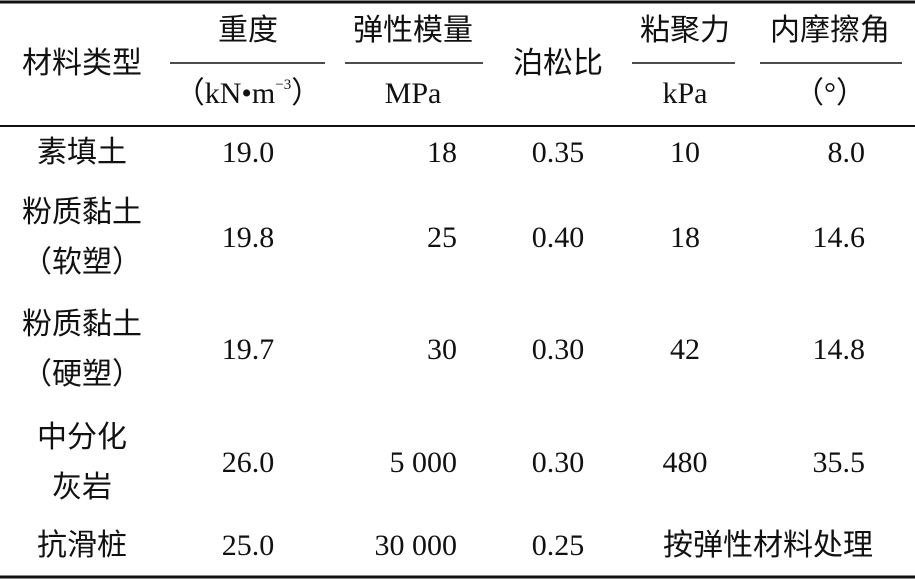 This screenshot has height=580, width=915. What do you see at coordinates (416, 545) in the screenshot?
I see `cell: 30 000` at bounding box center [416, 545].